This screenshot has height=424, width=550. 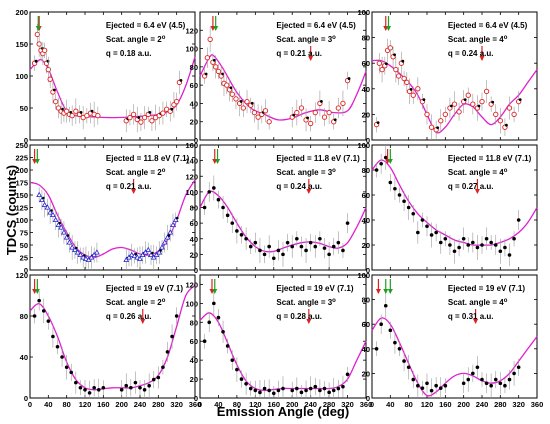 I want to click on x-tick-label: 40, so click(x=218, y=404).